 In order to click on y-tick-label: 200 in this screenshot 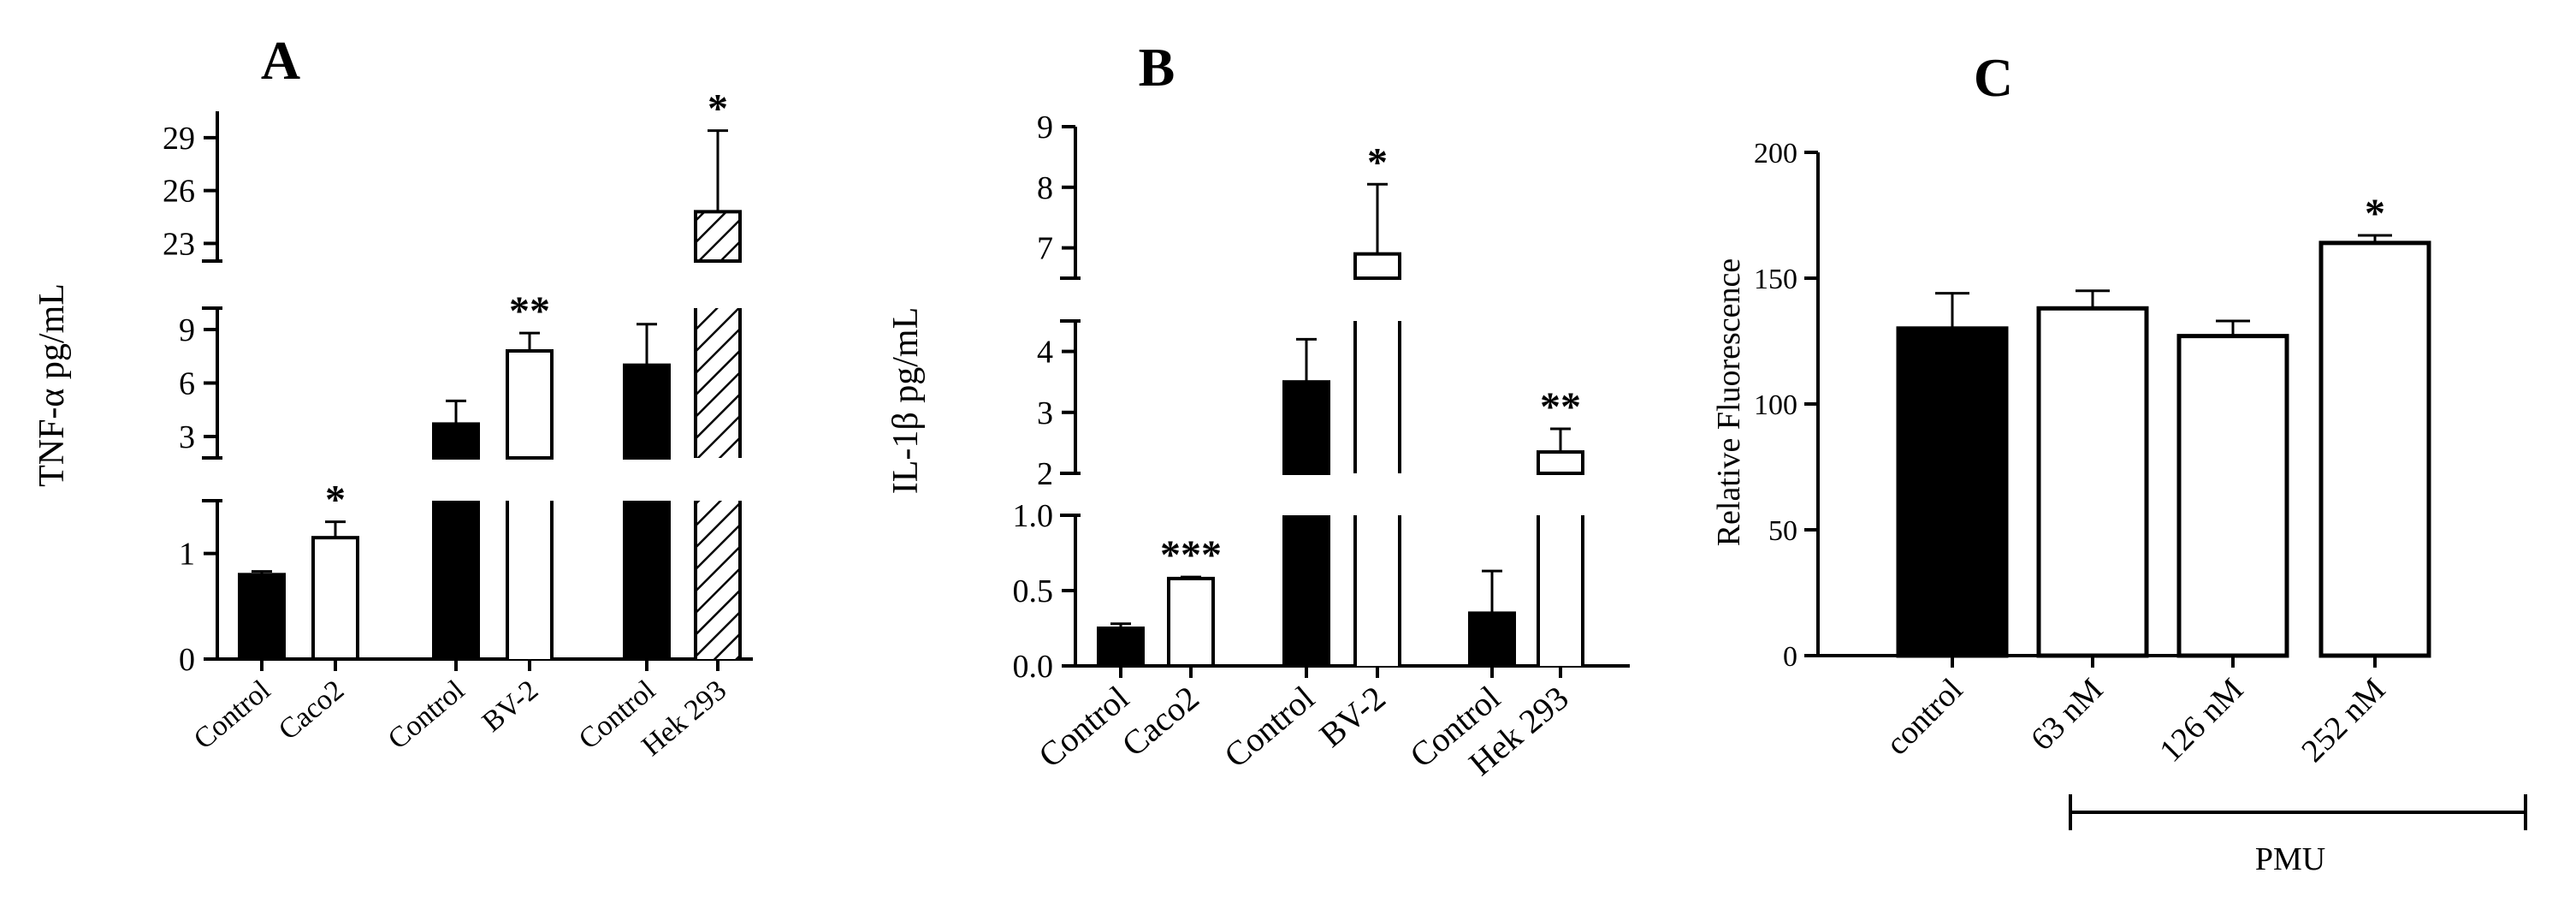, I will do `click(1776, 153)`.